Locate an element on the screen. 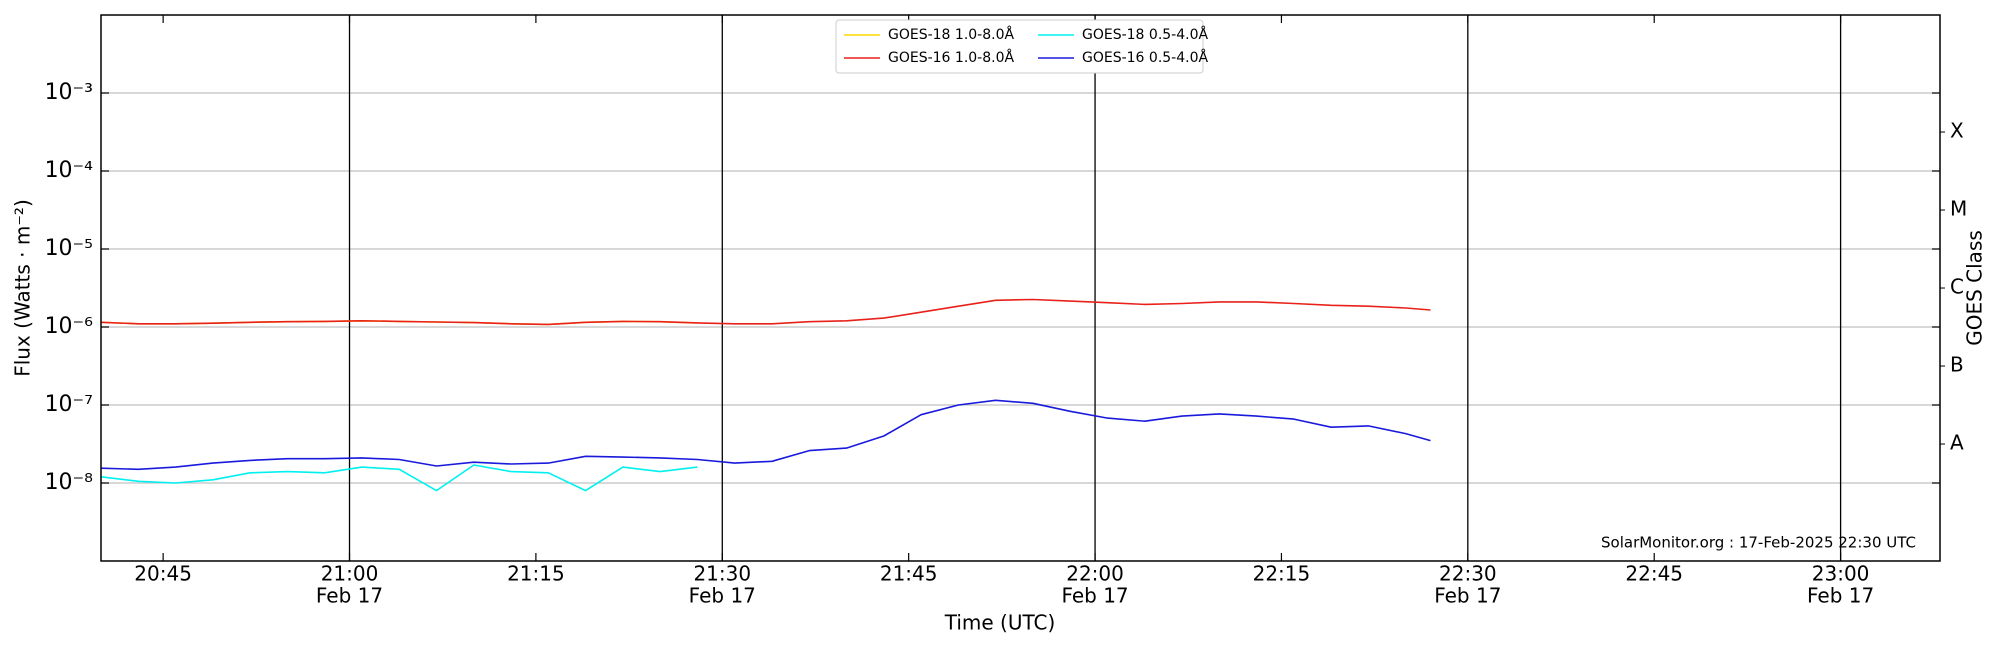  legend-label: GOES-18 0.5-4.0Å is located at coordinates (1145, 34).